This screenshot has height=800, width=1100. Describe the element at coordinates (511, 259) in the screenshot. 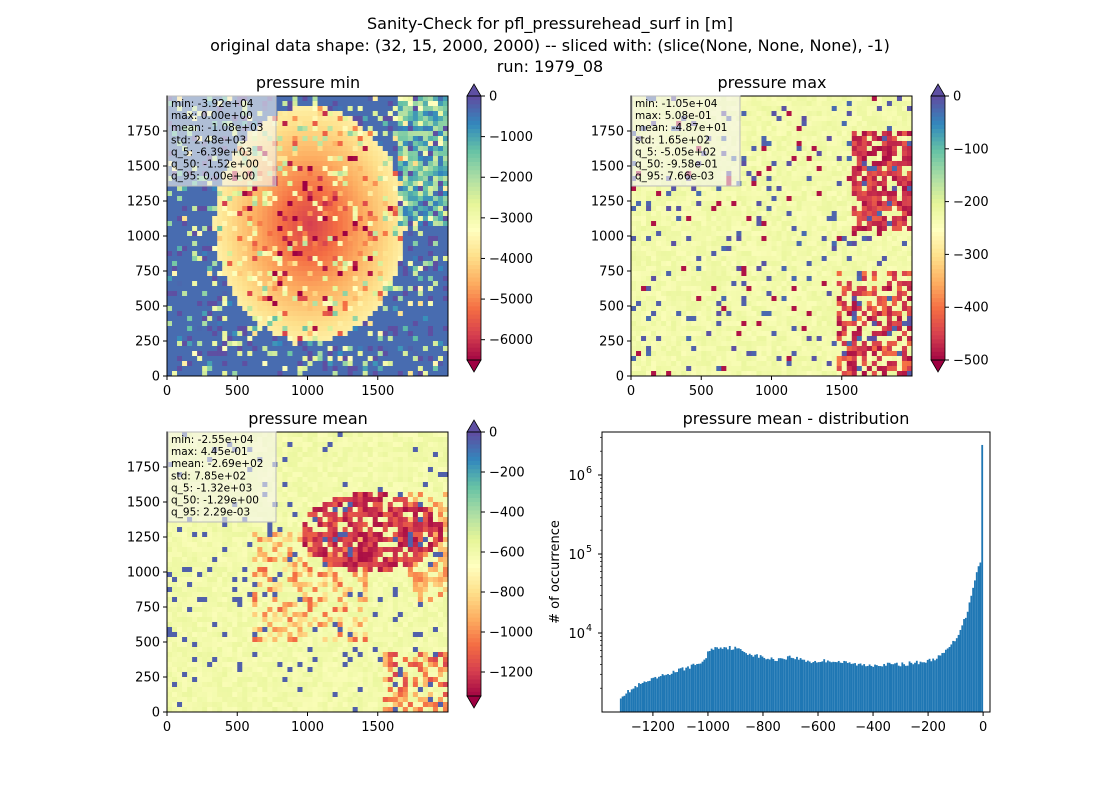

I see `colorbar-tick-label: −4000` at that location.